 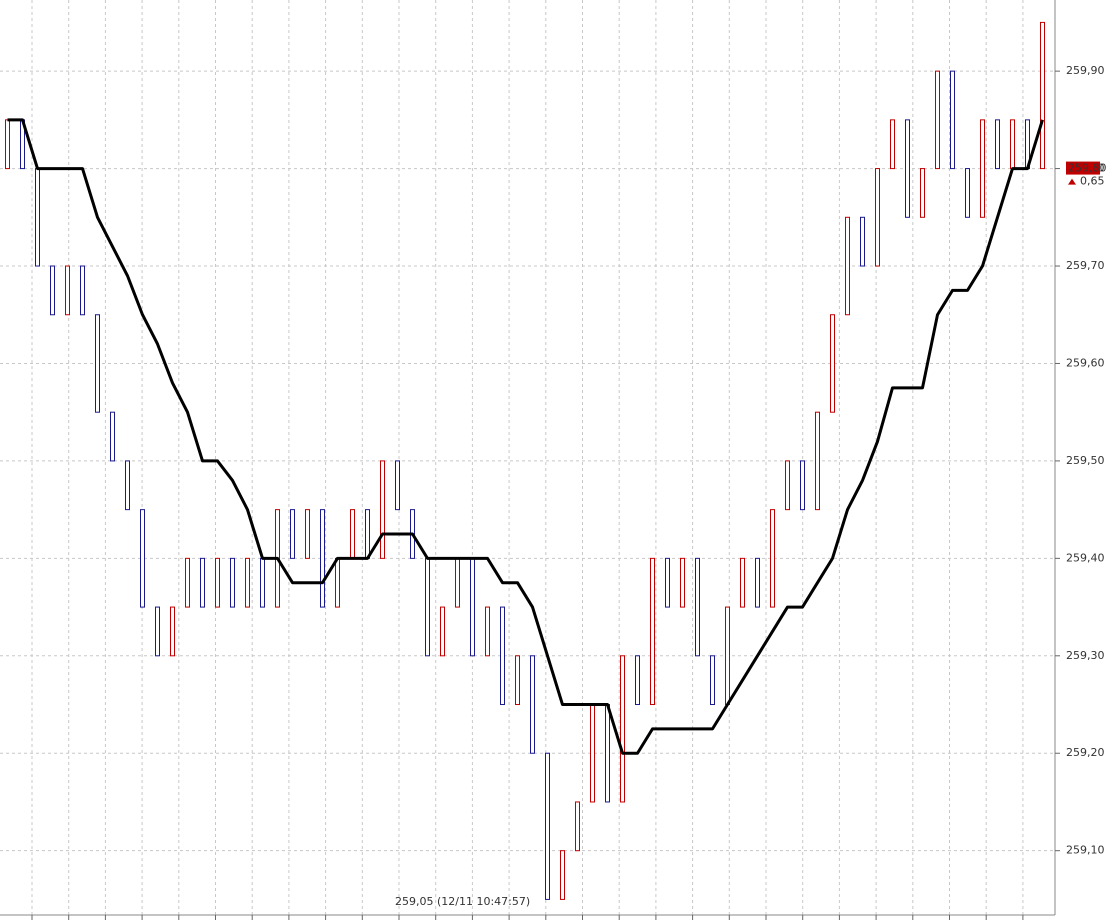 What do you see at coordinates (1085, 460) in the screenshot?
I see `y-tick-label: 259,50` at bounding box center [1085, 460].